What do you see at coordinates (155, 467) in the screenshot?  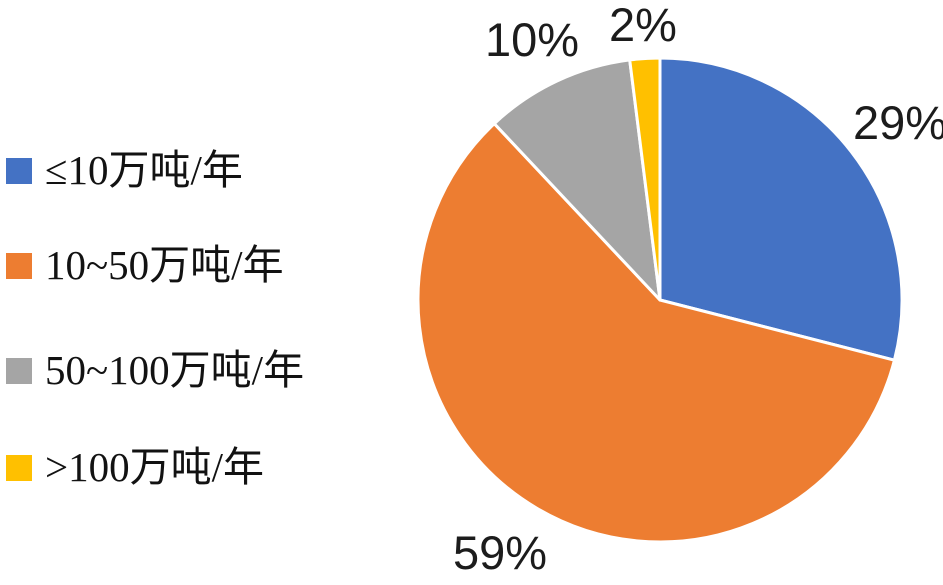 I see `legend-label-gt100: >100万吨/年` at bounding box center [155, 467].